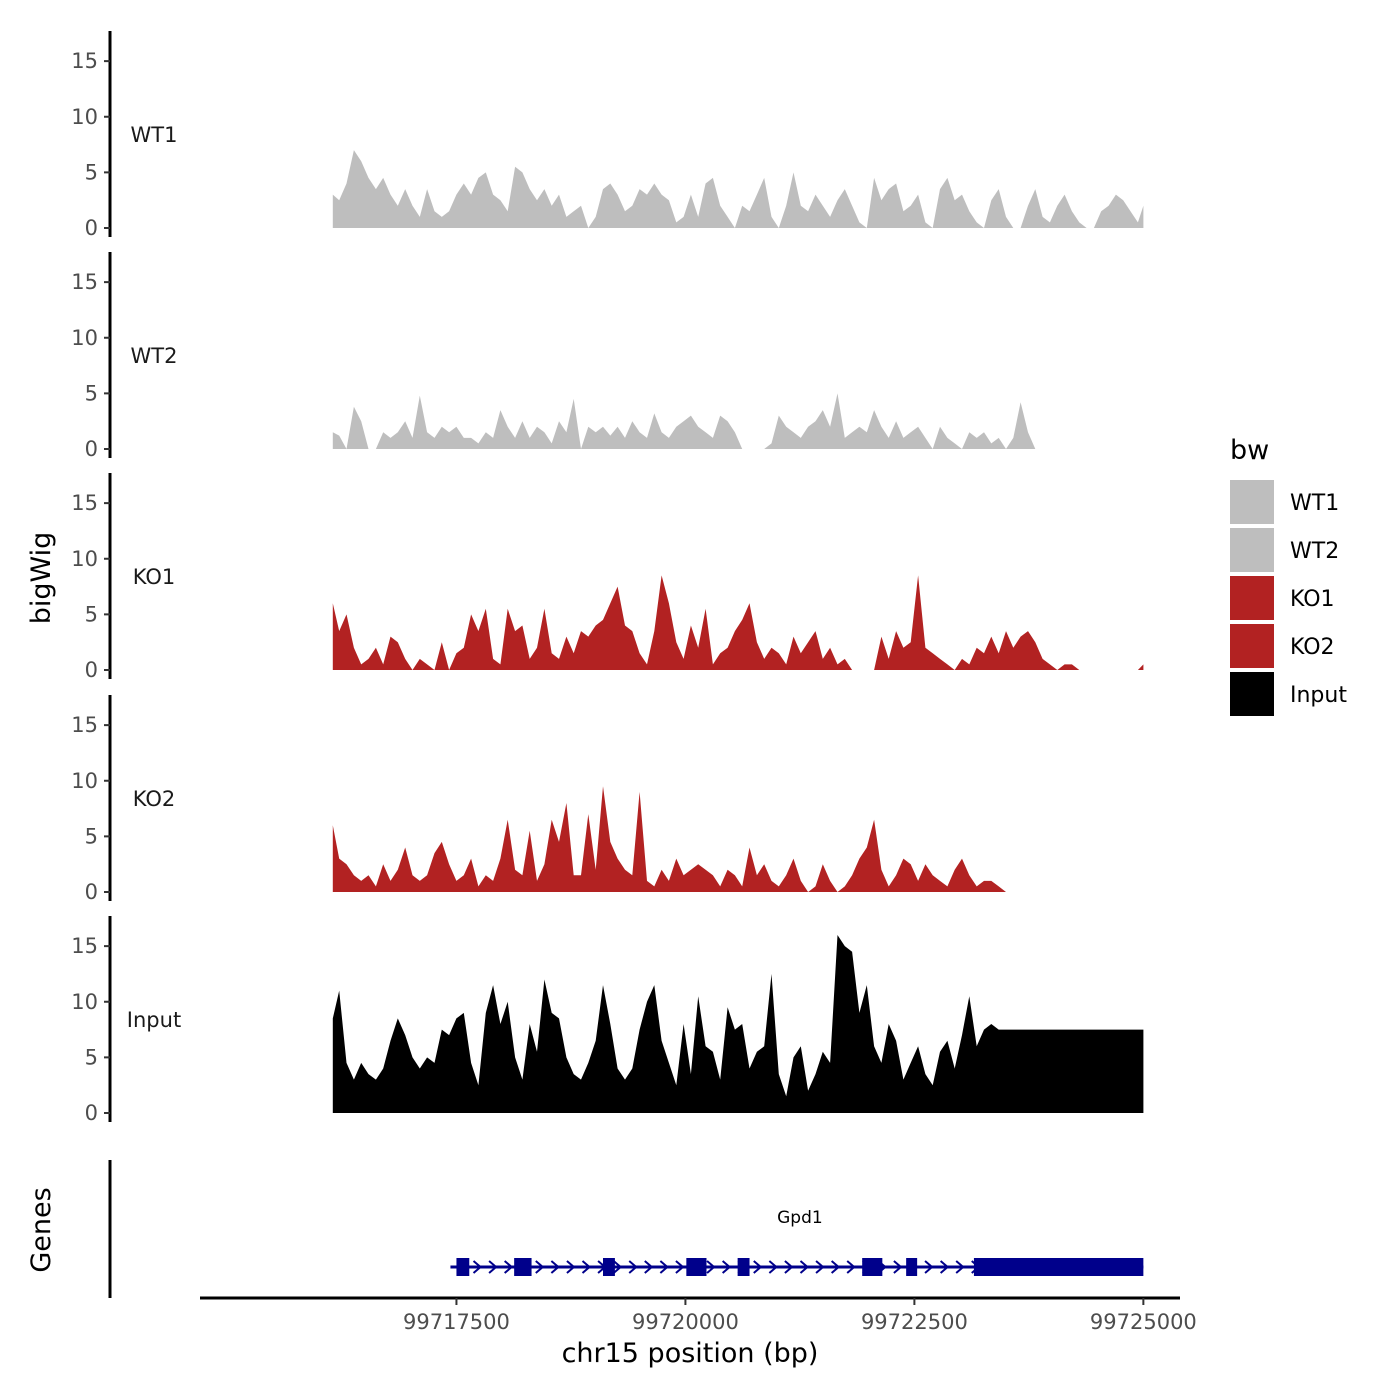  What do you see at coordinates (738, 189) in the screenshot?
I see `series-area-wt1` at bounding box center [738, 189].